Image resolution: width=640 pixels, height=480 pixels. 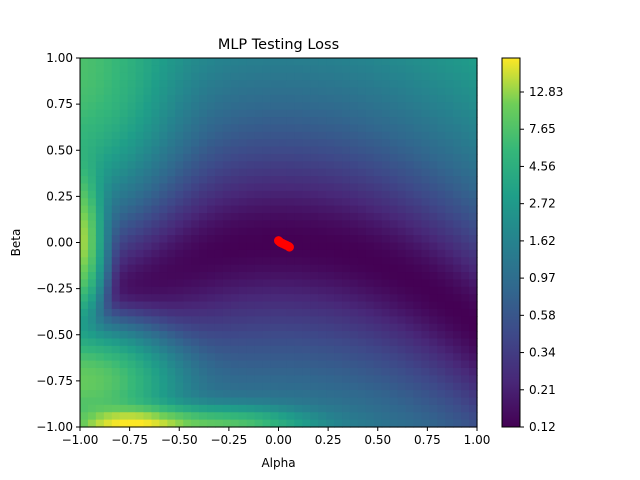 I want to click on x-tick-label: 0.75, so click(x=427, y=440).